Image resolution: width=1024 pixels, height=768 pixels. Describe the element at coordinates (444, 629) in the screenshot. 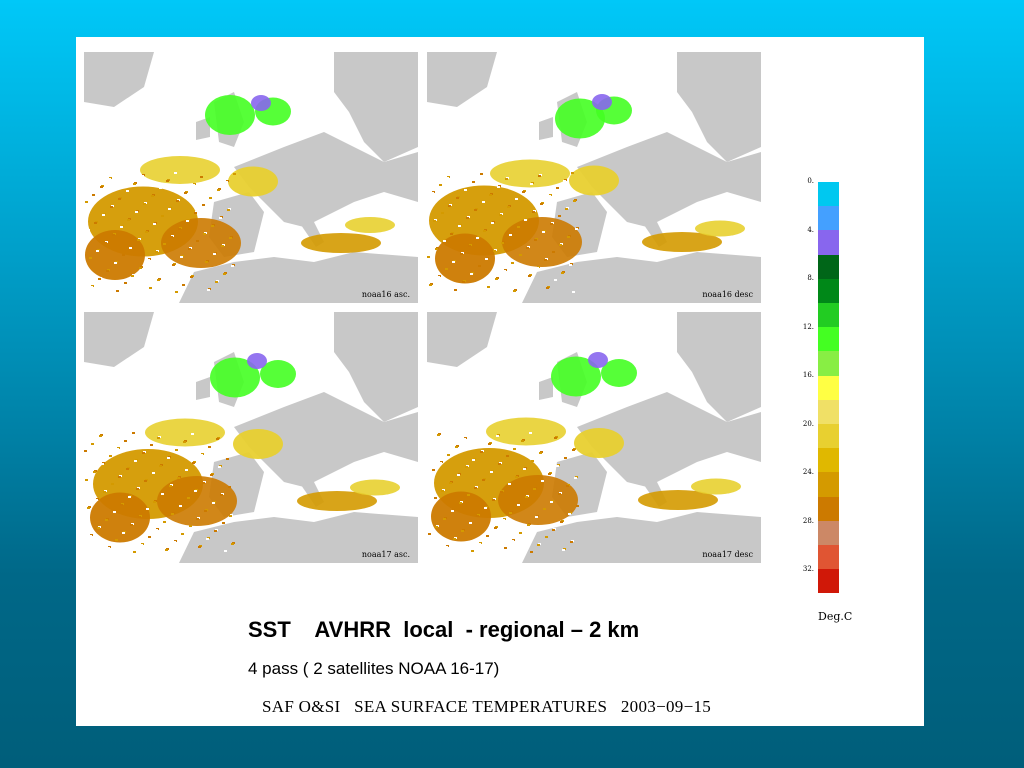

I see `slide-title: SST AVHRR local - regional – 2 km` at that location.